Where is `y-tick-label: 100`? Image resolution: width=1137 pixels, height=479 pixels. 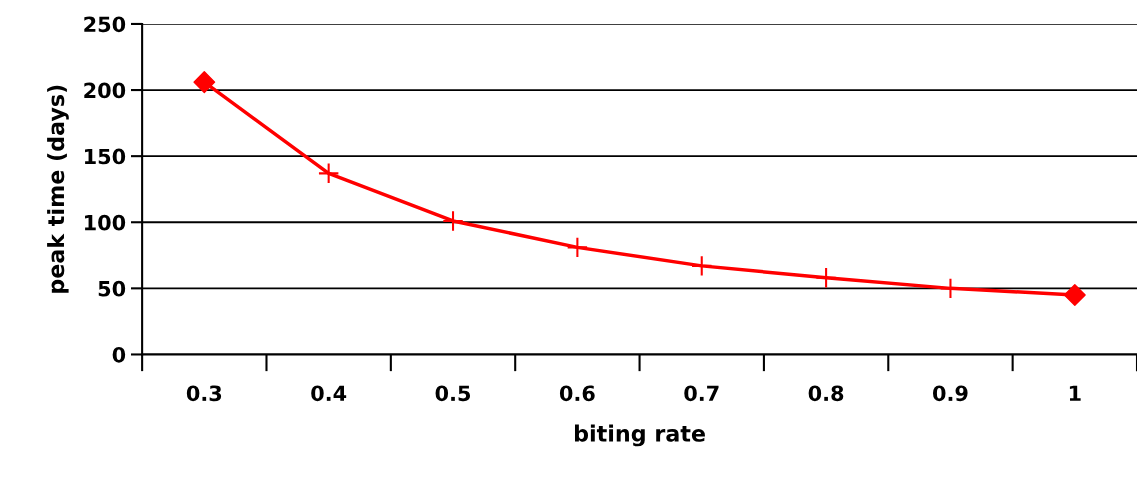 y-tick-label: 100 is located at coordinates (105, 222).